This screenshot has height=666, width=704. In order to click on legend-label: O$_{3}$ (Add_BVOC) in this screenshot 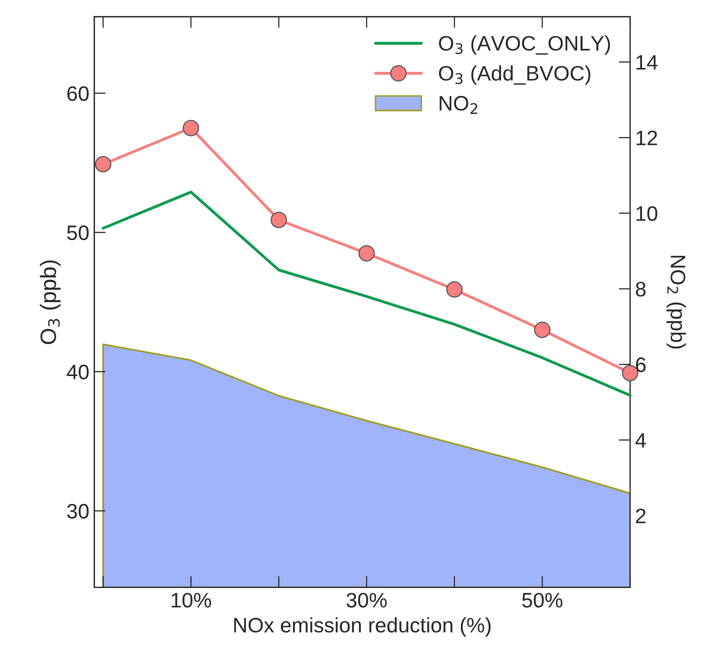, I will do `click(514, 75)`.